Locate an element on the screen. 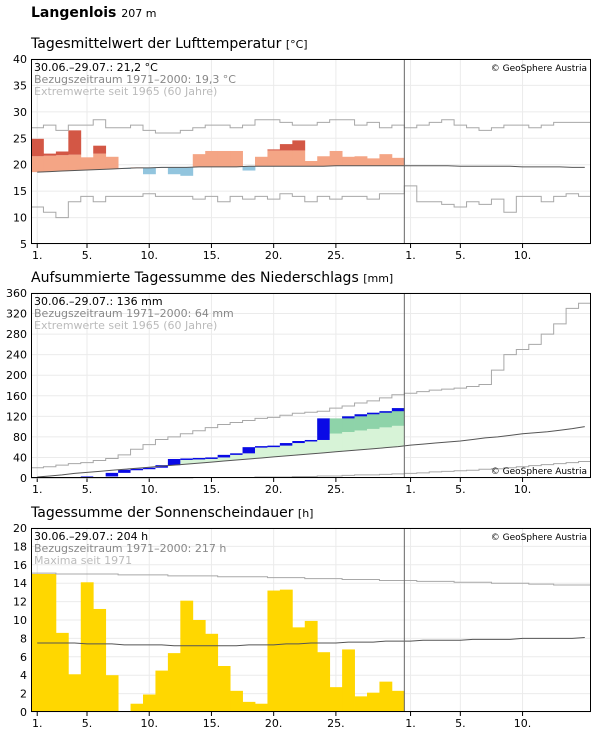 This screenshot has width=596, height=729. period-summary: 30.06.–29.07.: 136 mm is located at coordinates (98, 301).